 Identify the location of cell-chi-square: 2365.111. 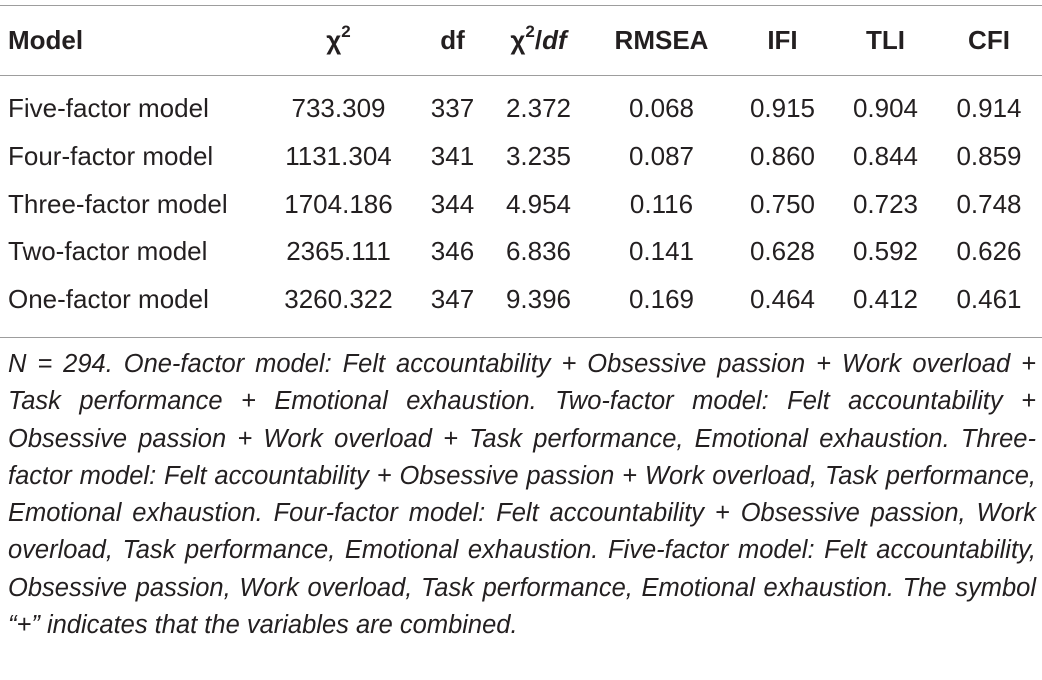
(338, 251).